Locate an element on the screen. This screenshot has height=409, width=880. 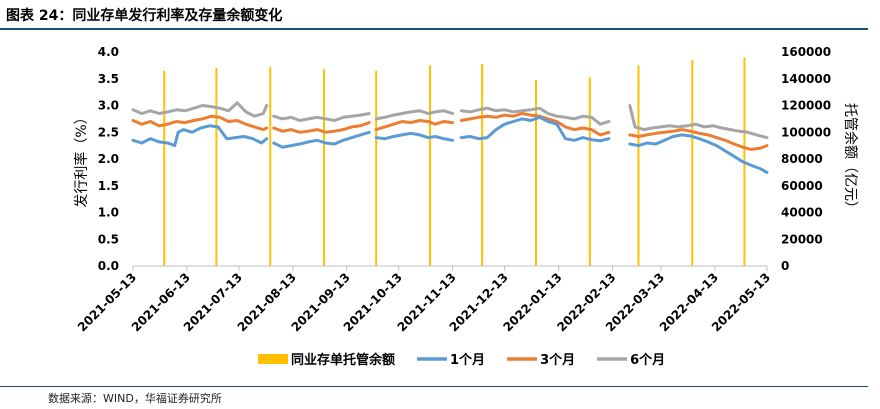
rate-lines is located at coordinates (450, 137).